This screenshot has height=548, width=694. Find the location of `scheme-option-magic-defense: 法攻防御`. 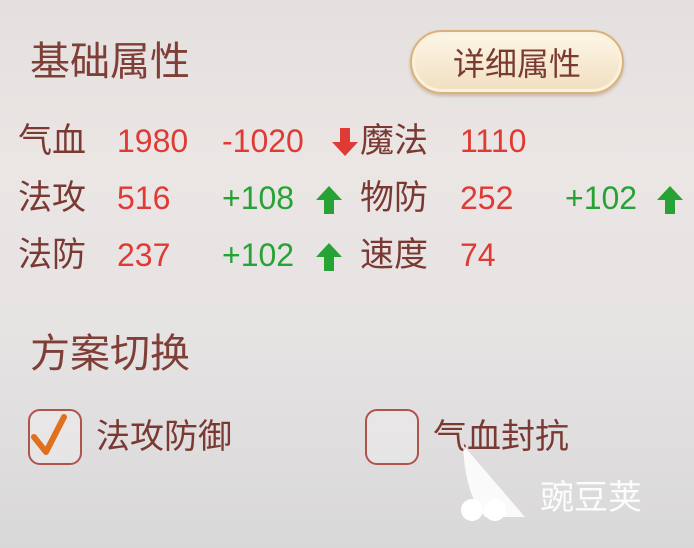

scheme-option-magic-defense: 法攻防御 is located at coordinates (130, 437).